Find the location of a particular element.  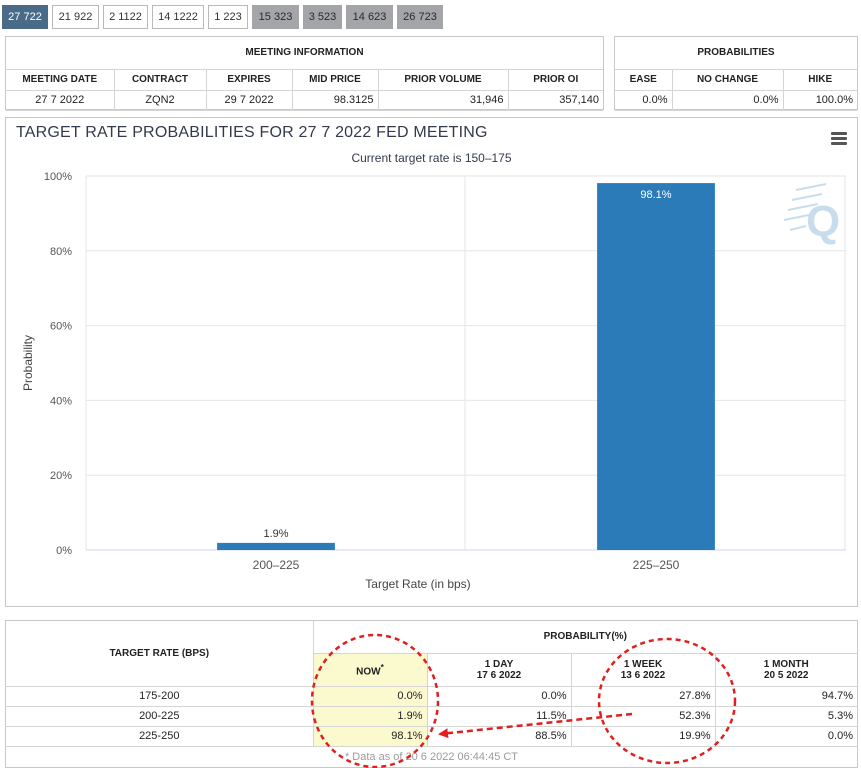

day-cell: 88.5% is located at coordinates (499, 736).